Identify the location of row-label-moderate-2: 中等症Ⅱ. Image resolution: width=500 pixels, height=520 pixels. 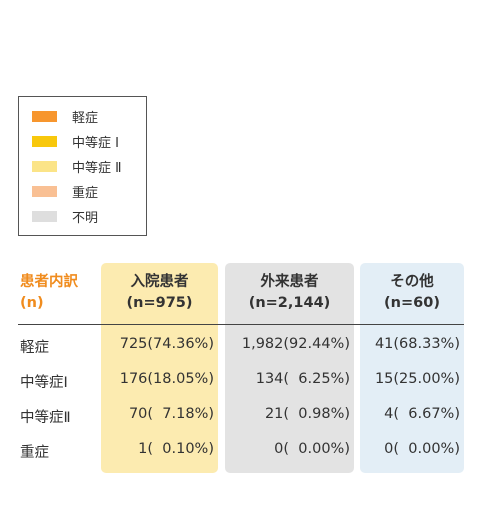
(45, 418).